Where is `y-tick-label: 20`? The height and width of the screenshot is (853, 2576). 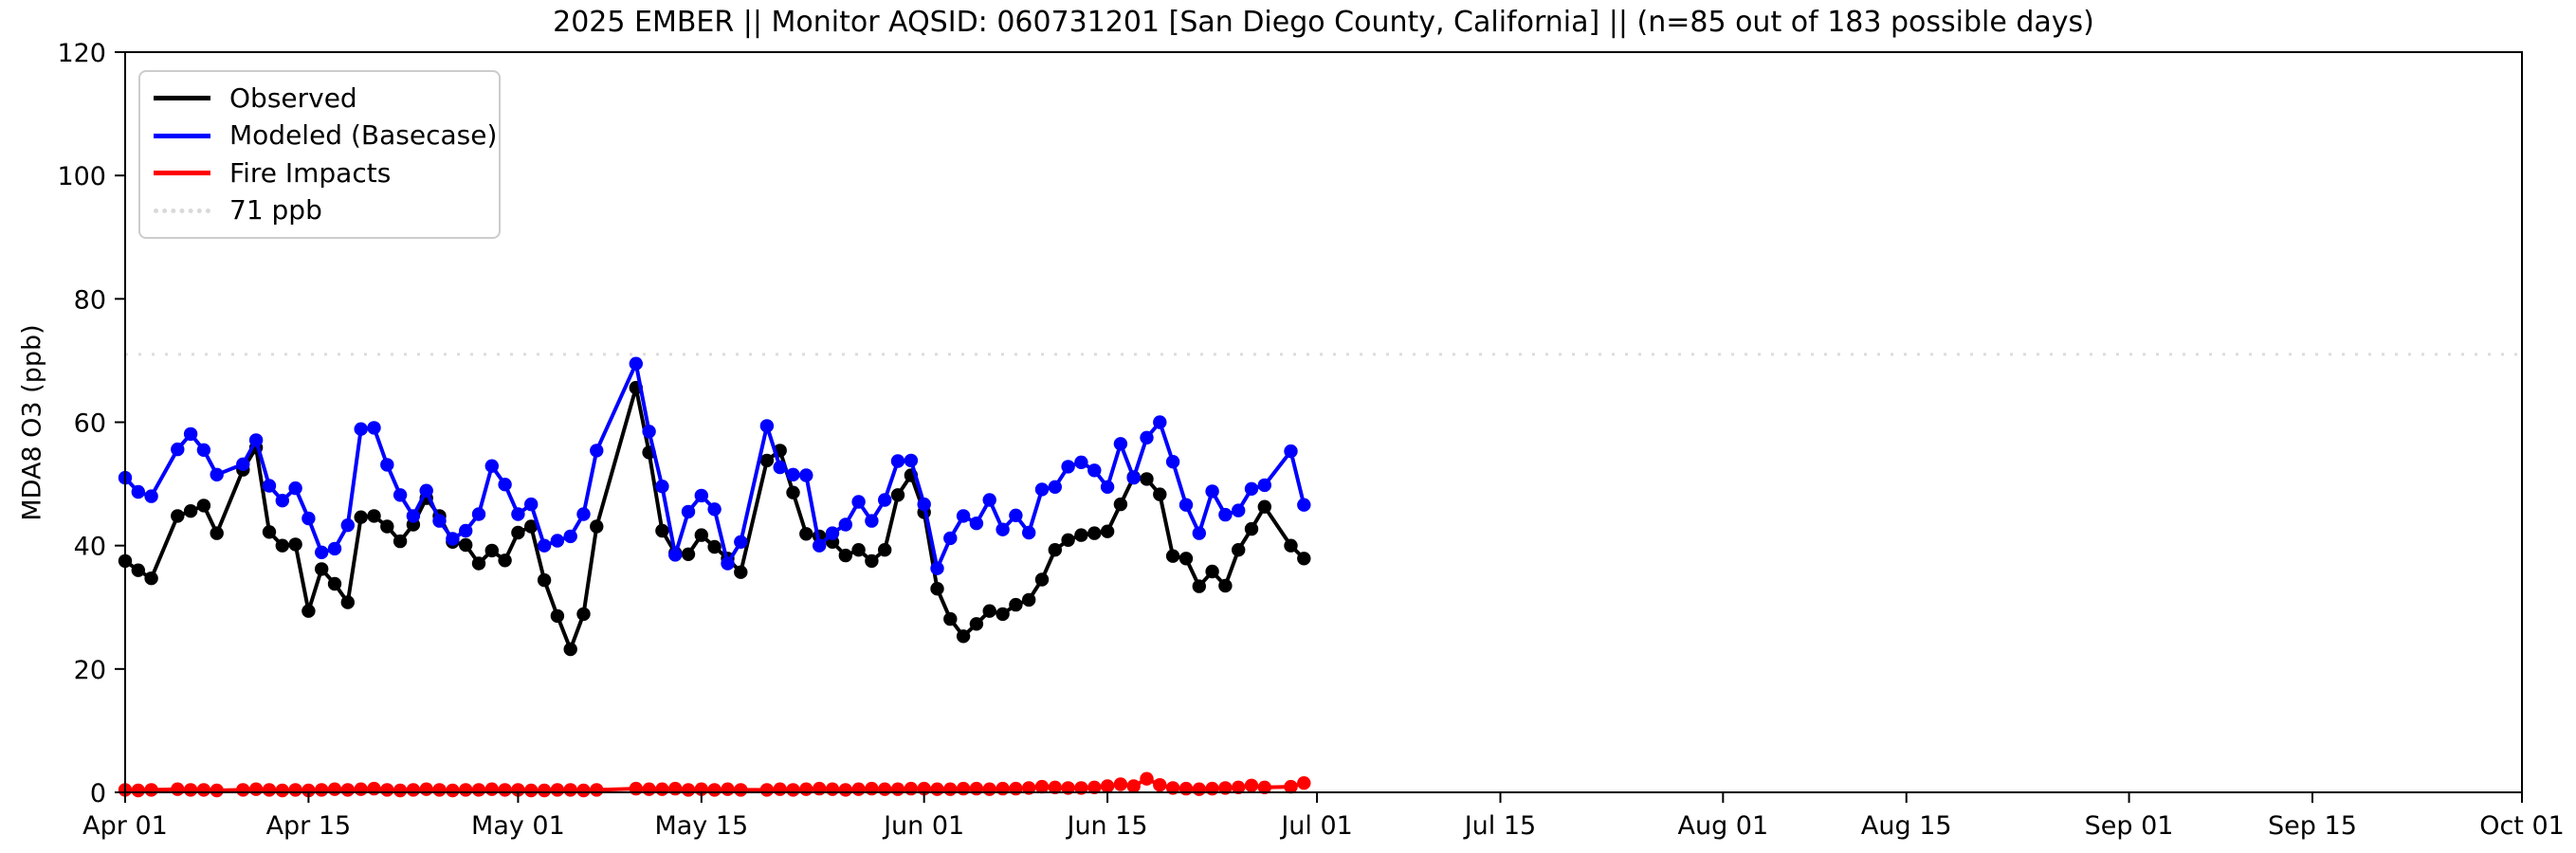
y-tick-label: 20 is located at coordinates (90, 670).